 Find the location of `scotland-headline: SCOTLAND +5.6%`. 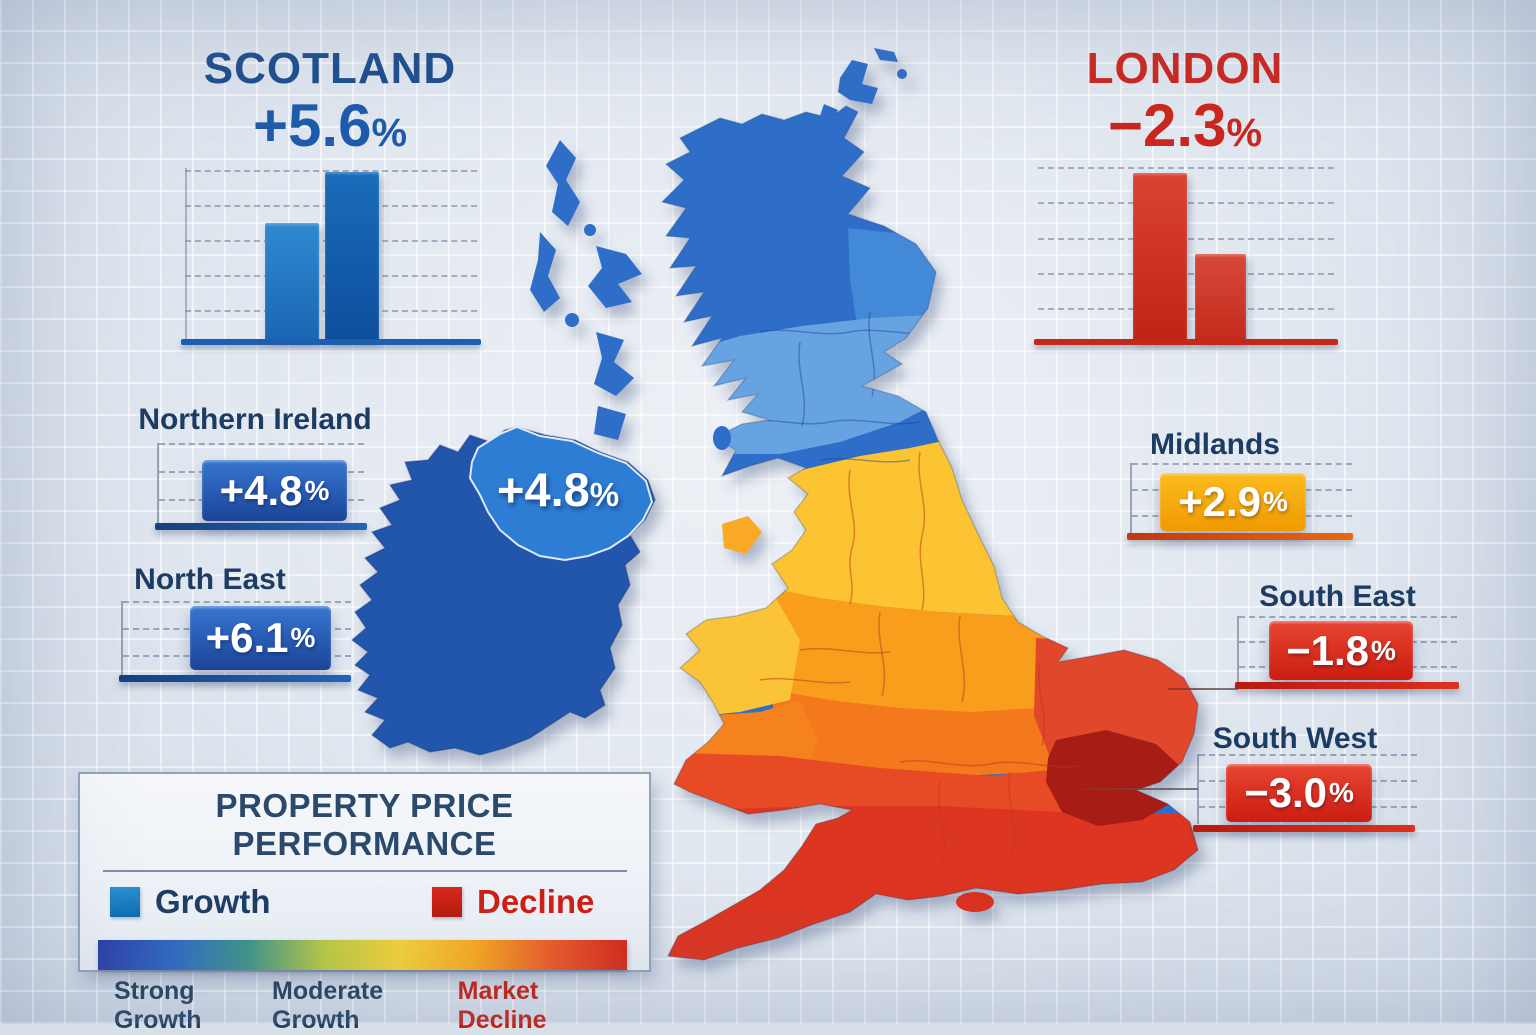

scotland-headline: SCOTLAND +5.6% is located at coordinates (330, 100).